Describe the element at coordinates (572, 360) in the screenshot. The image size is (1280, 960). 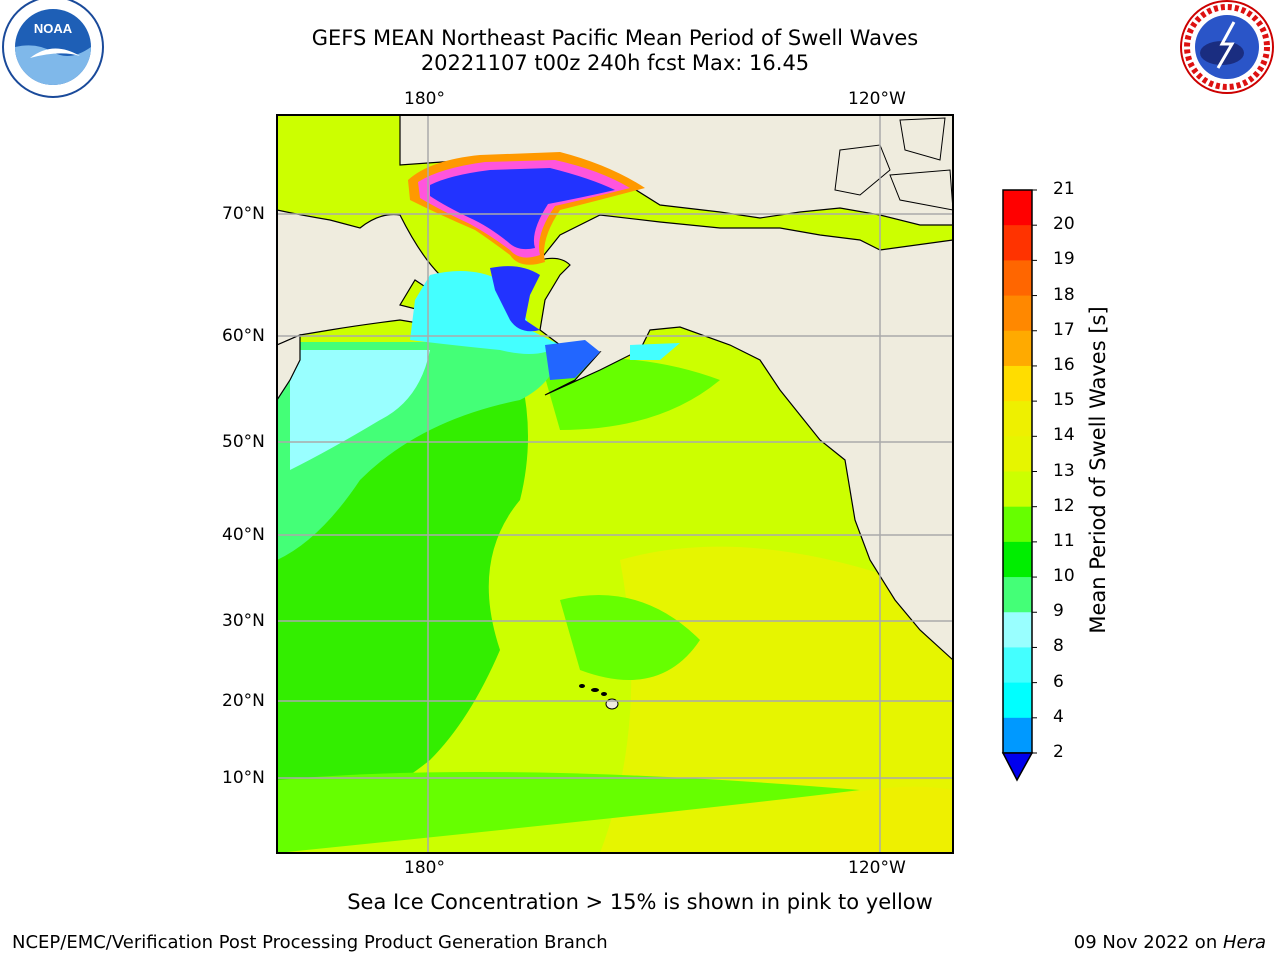
I see `bristol-bay-blue` at that location.